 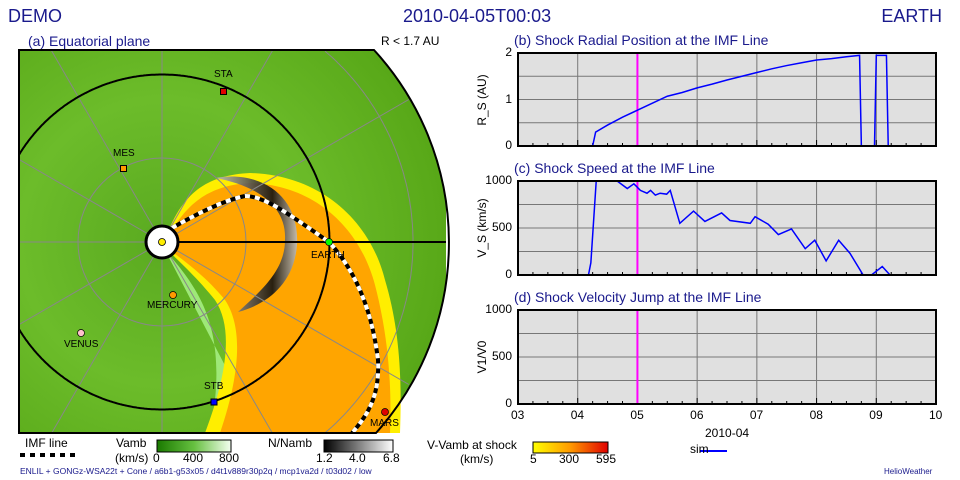 What do you see at coordinates (162, 242) in the screenshot?
I see `sun-icon` at bounding box center [162, 242].